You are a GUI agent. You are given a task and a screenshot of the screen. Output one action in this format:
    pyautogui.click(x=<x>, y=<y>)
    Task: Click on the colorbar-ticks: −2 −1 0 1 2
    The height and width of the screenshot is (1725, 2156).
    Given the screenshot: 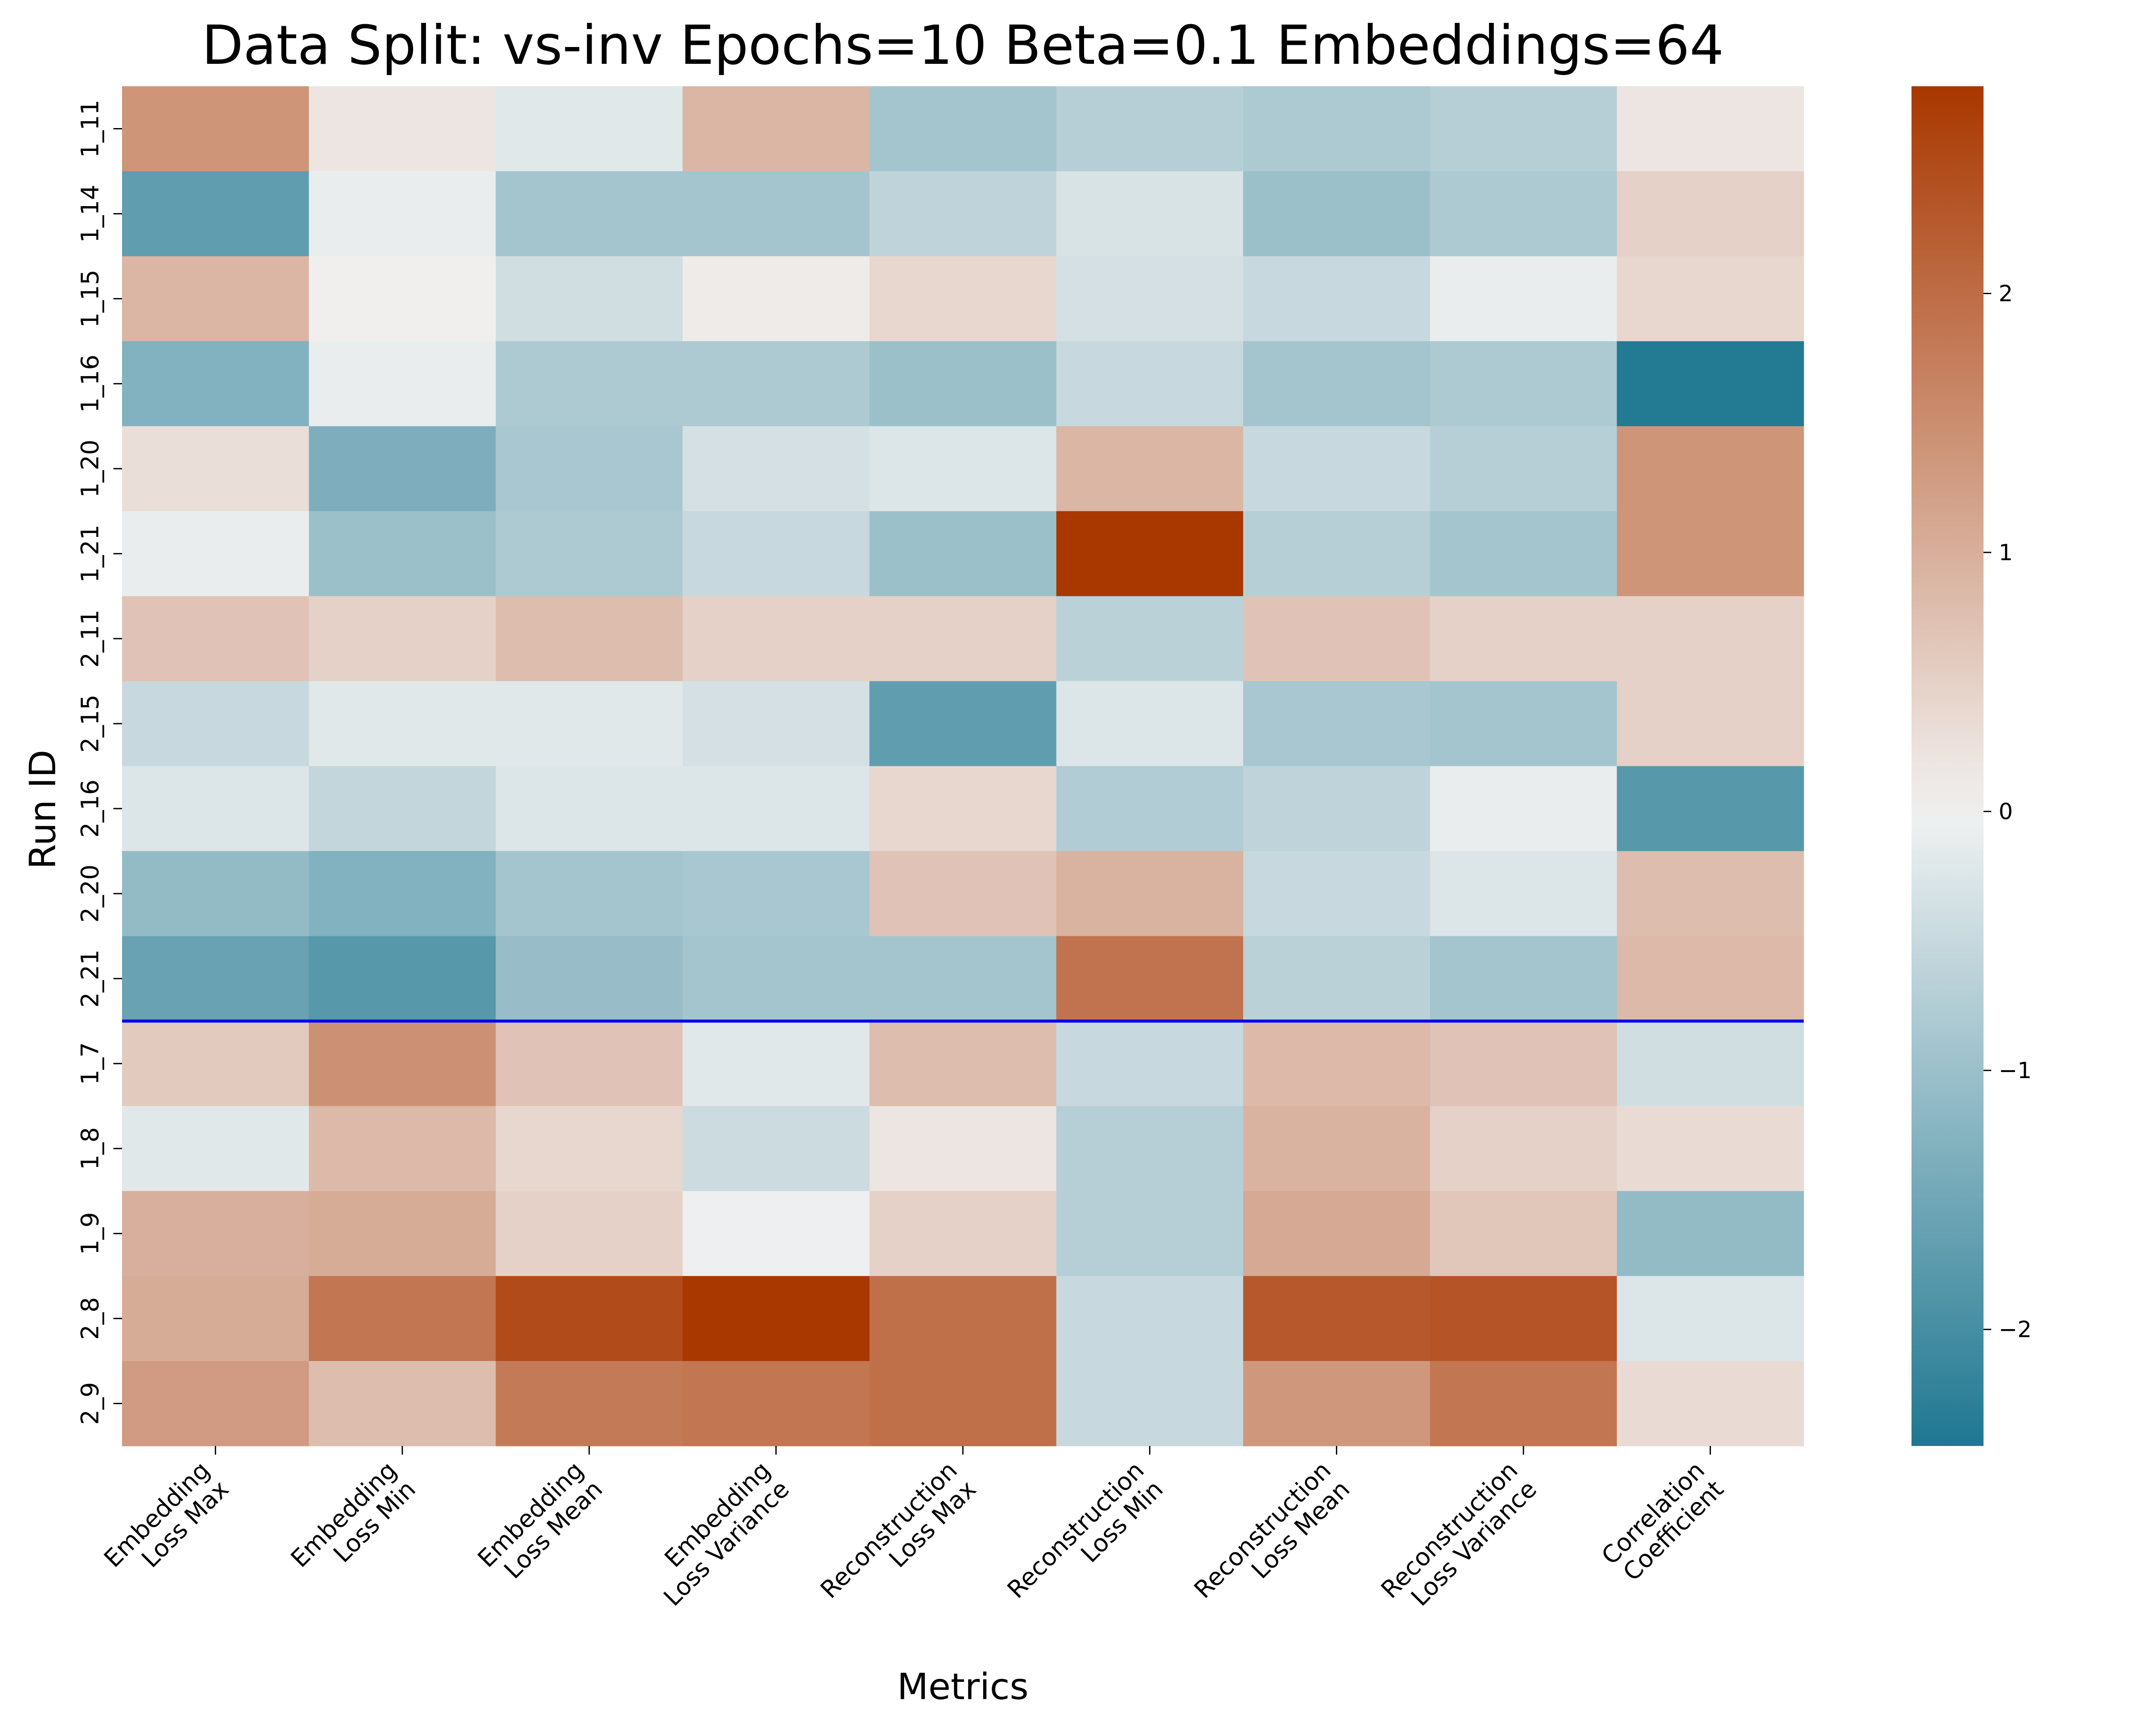 What is the action you would take?
    pyautogui.click(x=2008, y=812)
    